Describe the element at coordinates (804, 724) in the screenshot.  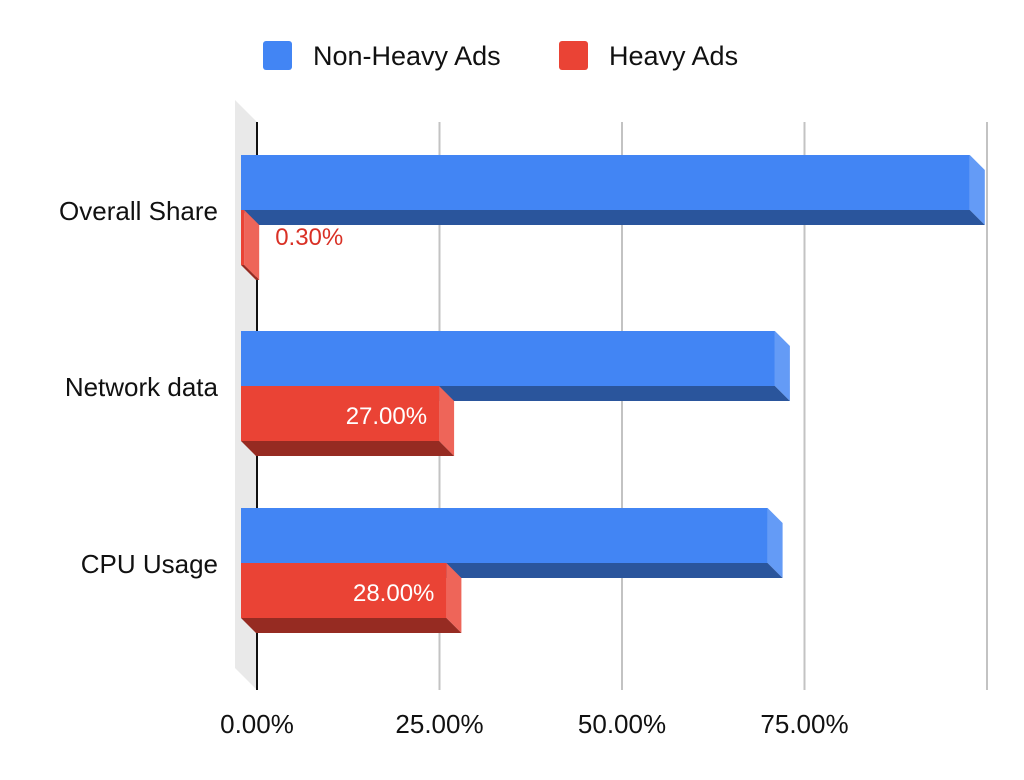
I see `x-tick-label: 75.00%` at that location.